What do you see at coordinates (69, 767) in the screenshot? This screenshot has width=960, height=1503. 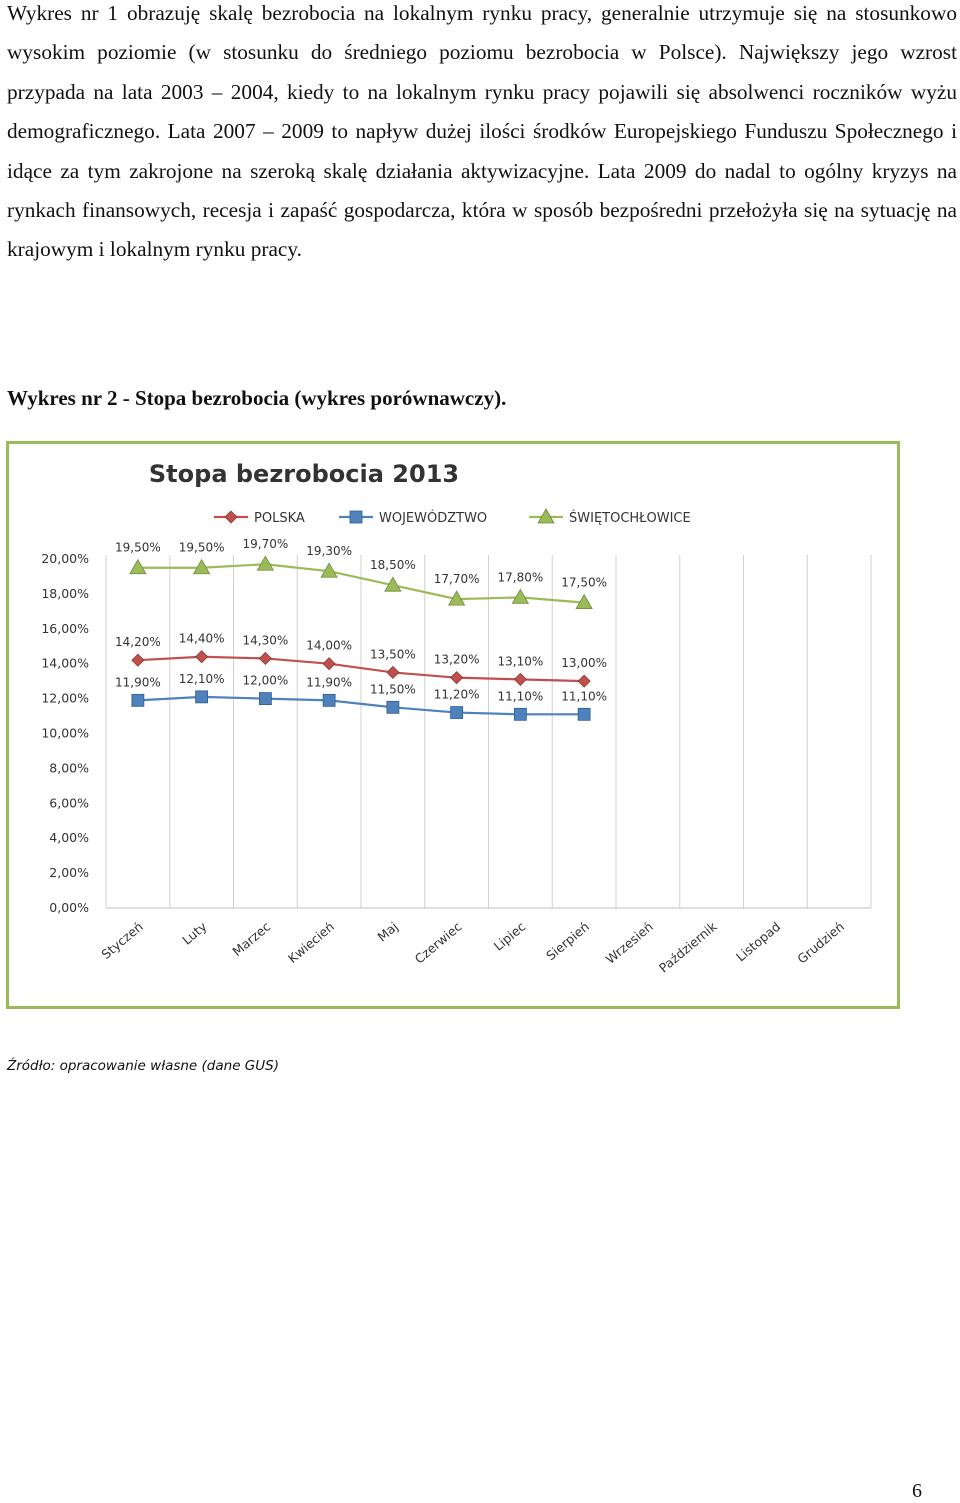 I see `y-tick-label: 8,00%` at bounding box center [69, 767].